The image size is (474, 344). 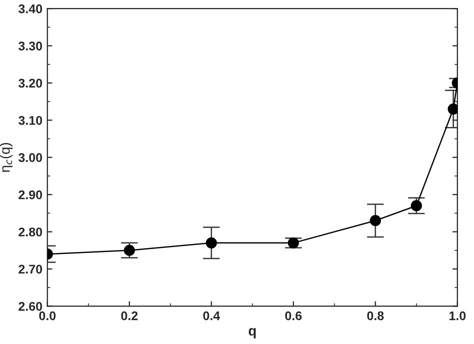 I want to click on x-axis-title: q, so click(x=252, y=333).